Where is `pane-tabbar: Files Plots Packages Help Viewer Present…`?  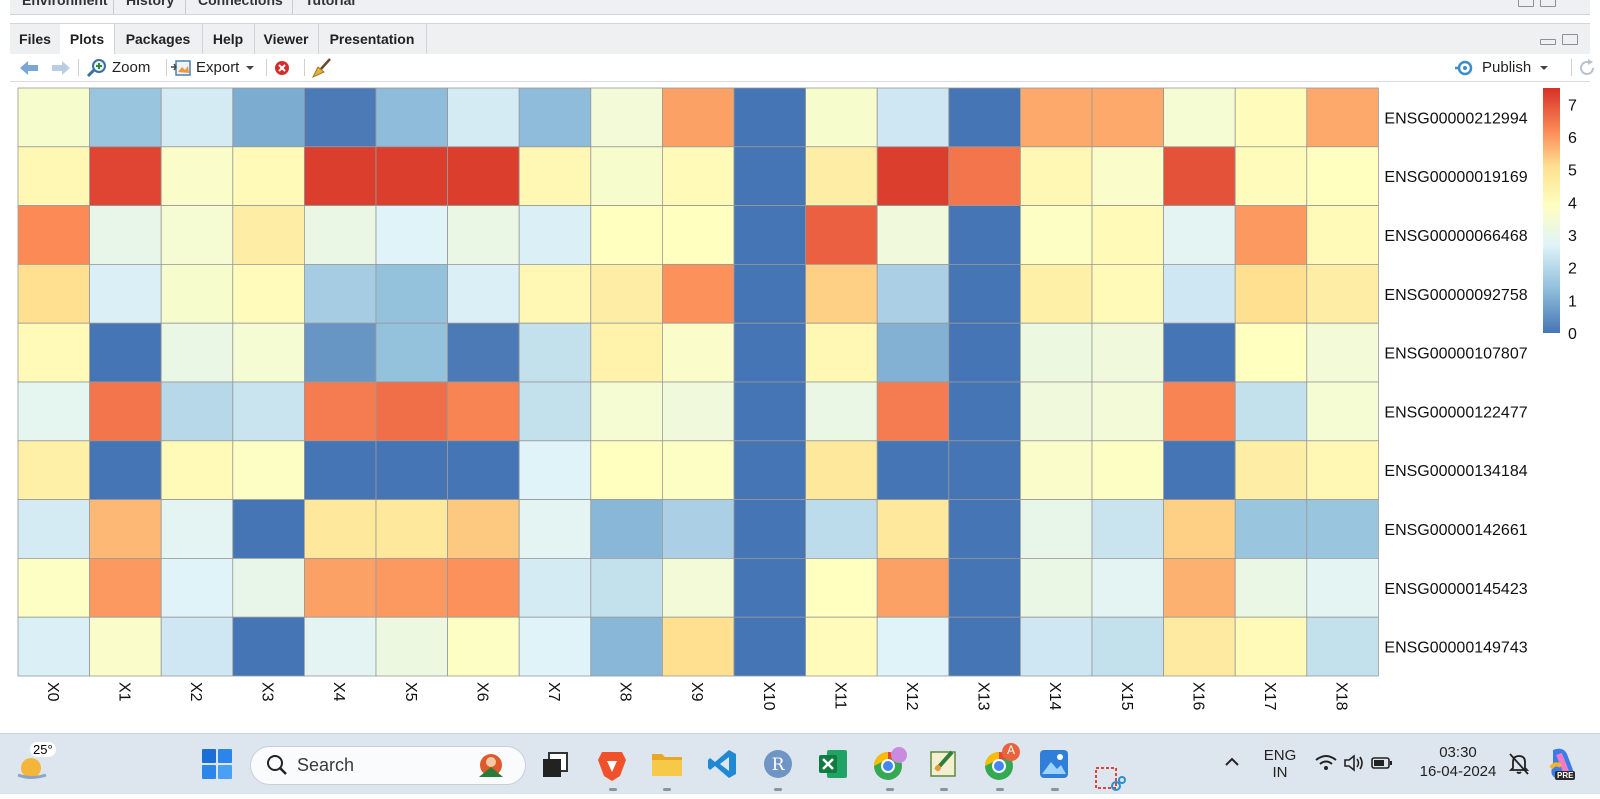 pane-tabbar: Files Plots Packages Help Viewer Present… is located at coordinates (800, 39).